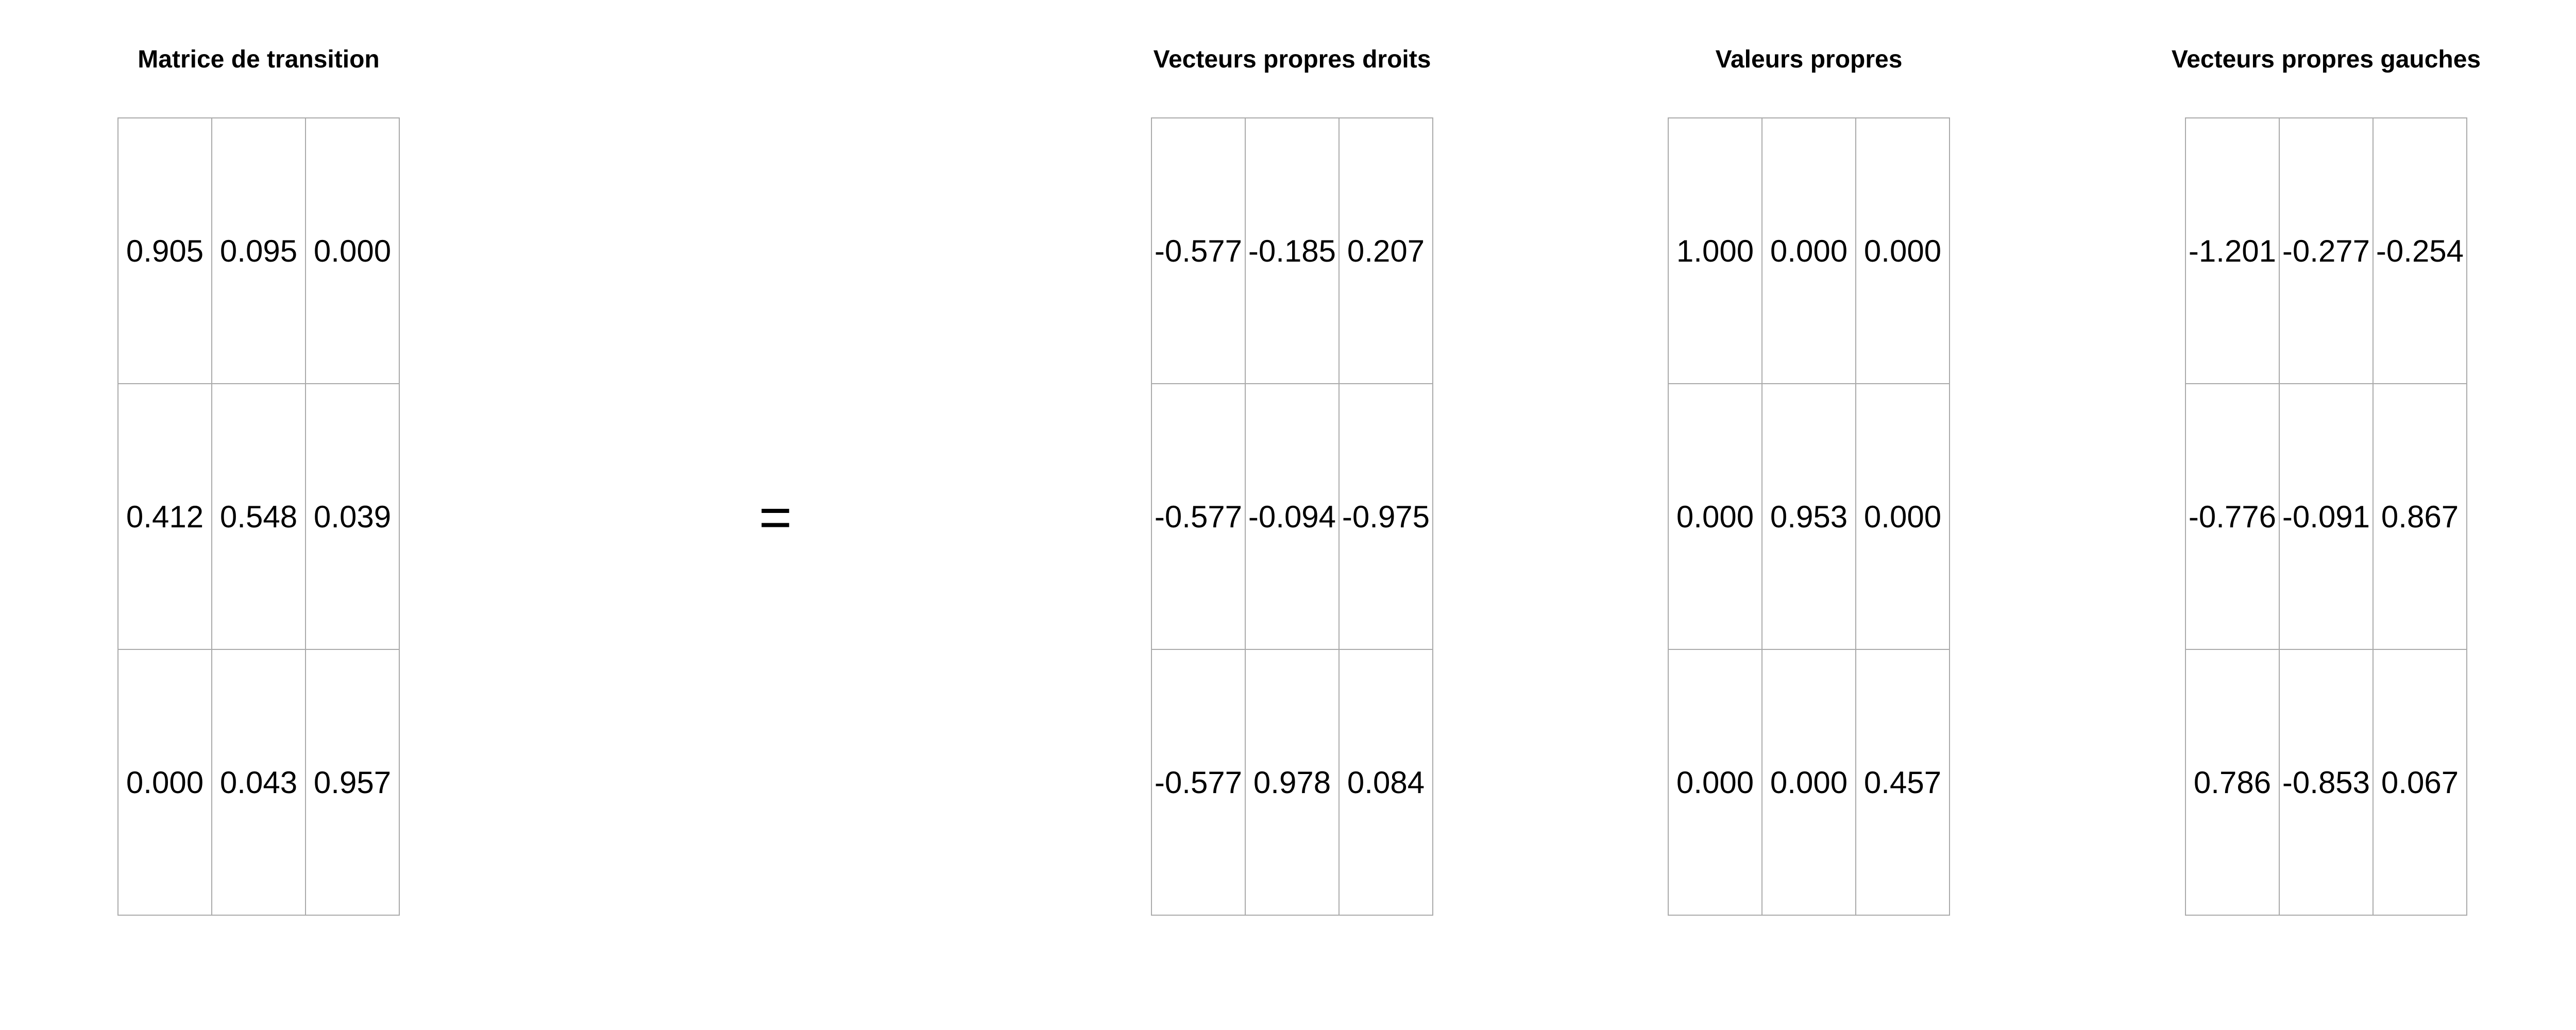 The image size is (2576, 1030). I want to click on matrix-cell: -0.185, so click(1293, 251).